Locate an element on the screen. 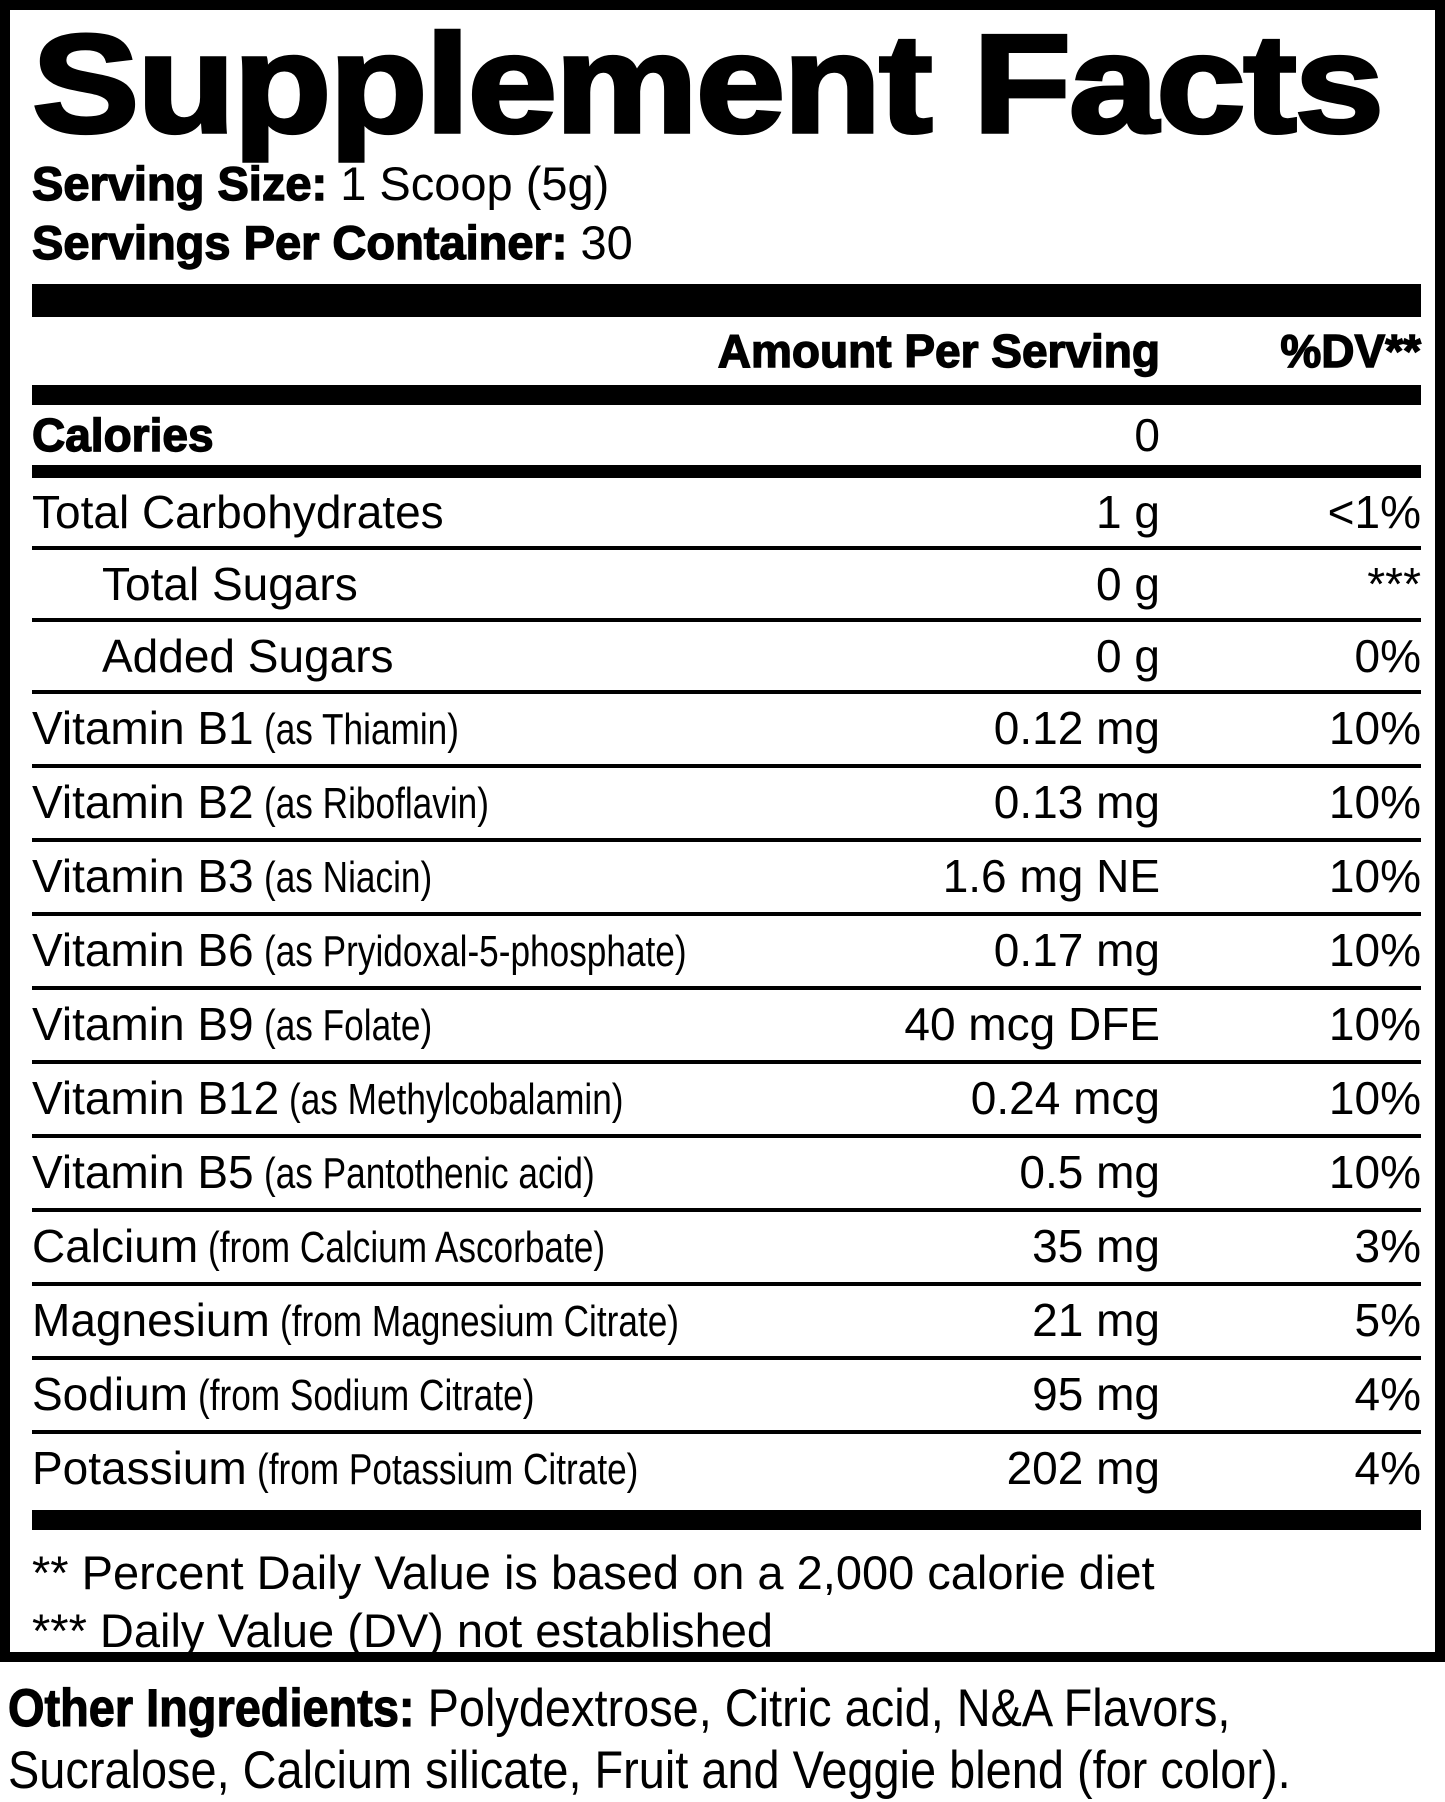 The image size is (1445, 1802). nutrient-name: Vitamin B9 (as Folate) is located at coordinates (232, 1024).